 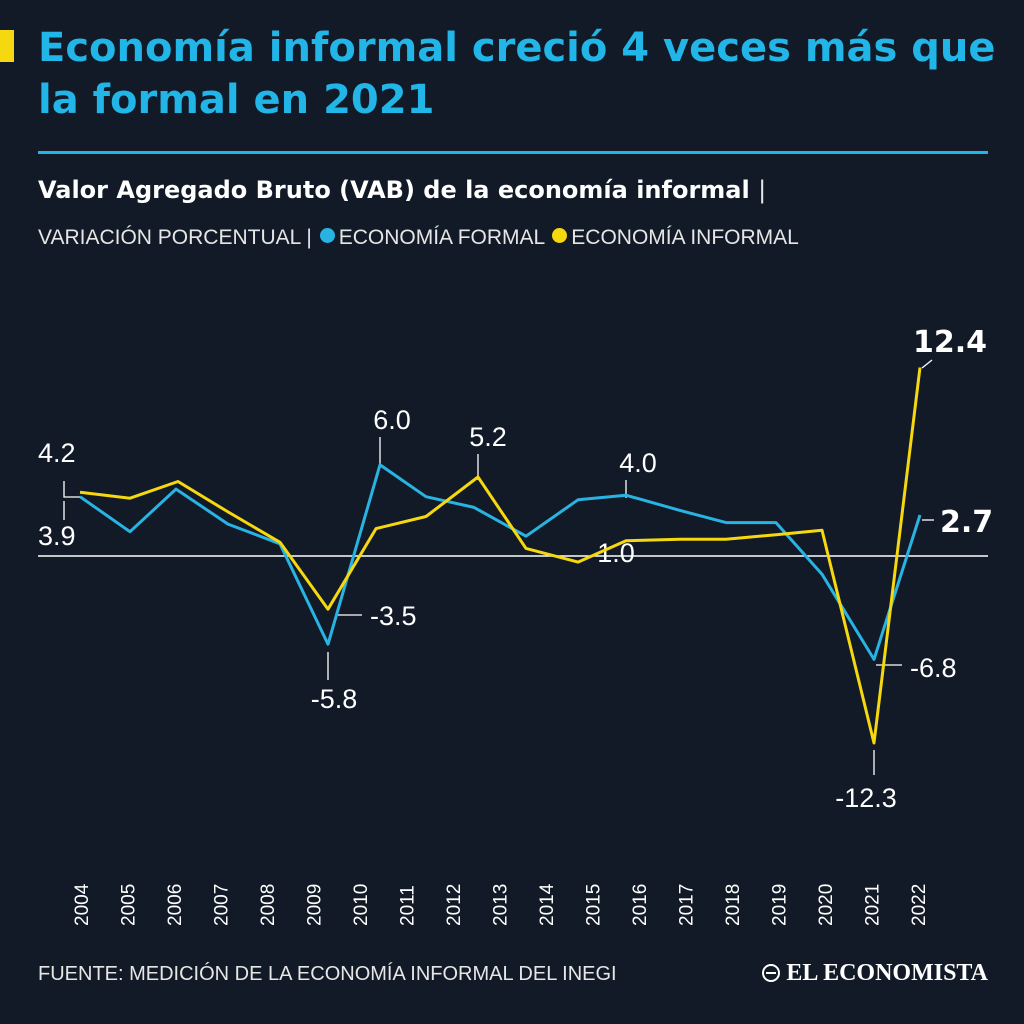 What do you see at coordinates (638, 463) in the screenshot?
I see `data-label: 4.0` at bounding box center [638, 463].